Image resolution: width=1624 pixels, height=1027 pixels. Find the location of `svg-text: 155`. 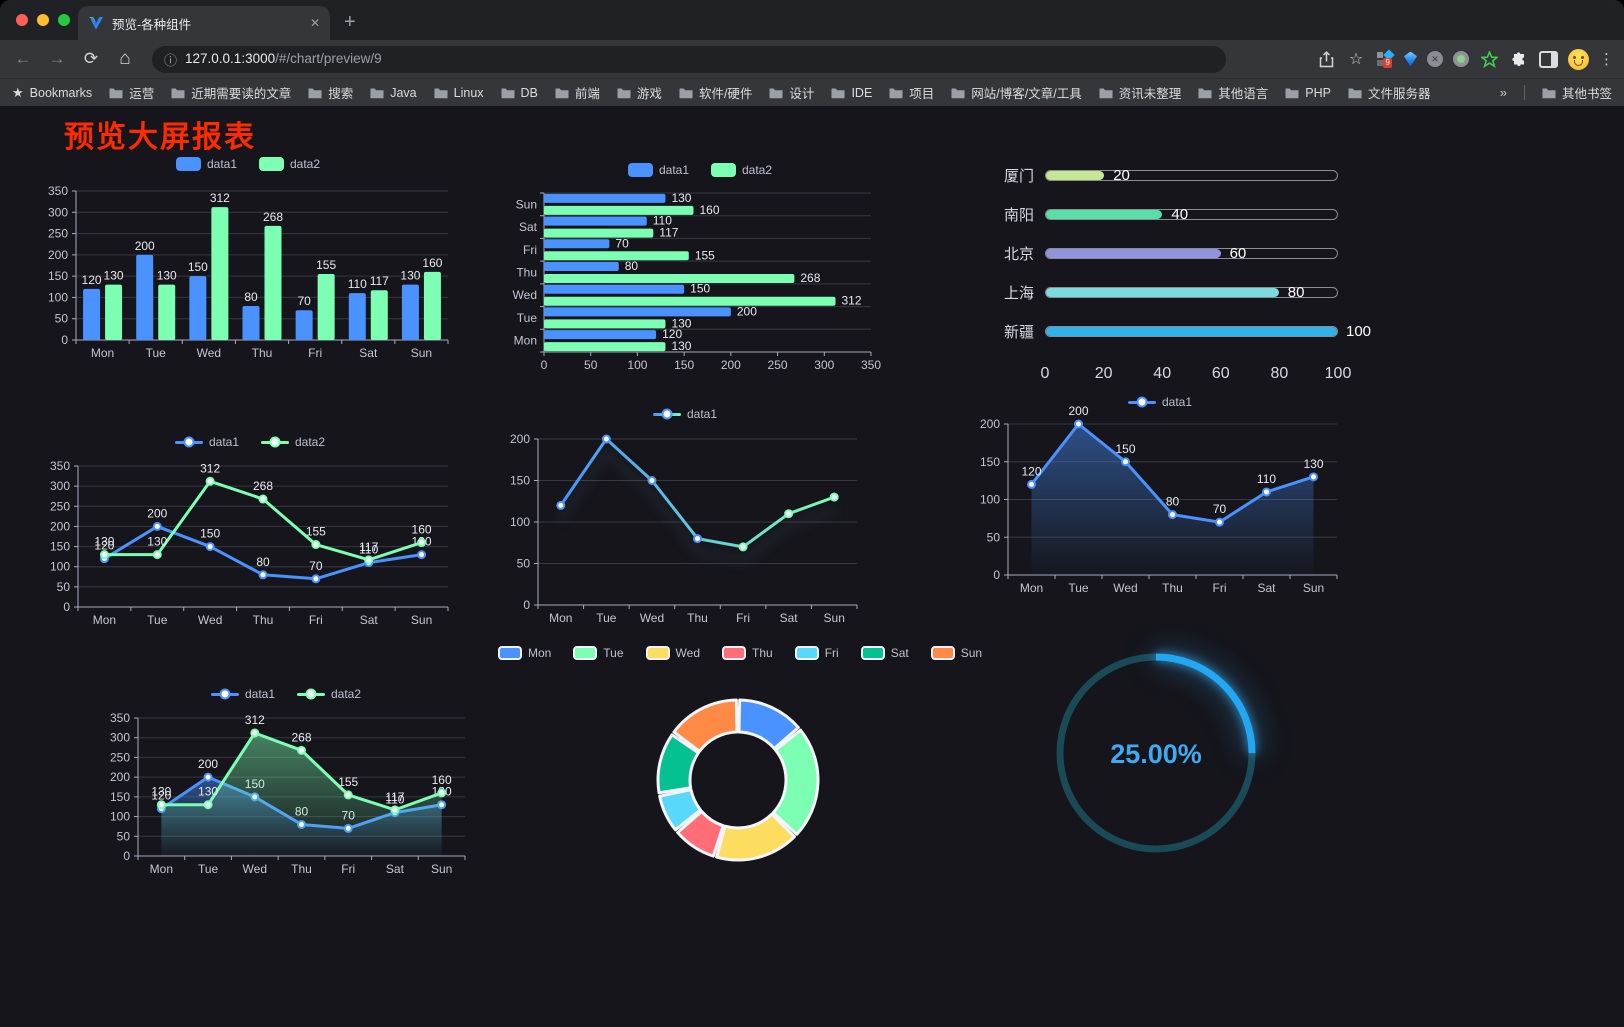

svg-text: 155 is located at coordinates (326, 265).